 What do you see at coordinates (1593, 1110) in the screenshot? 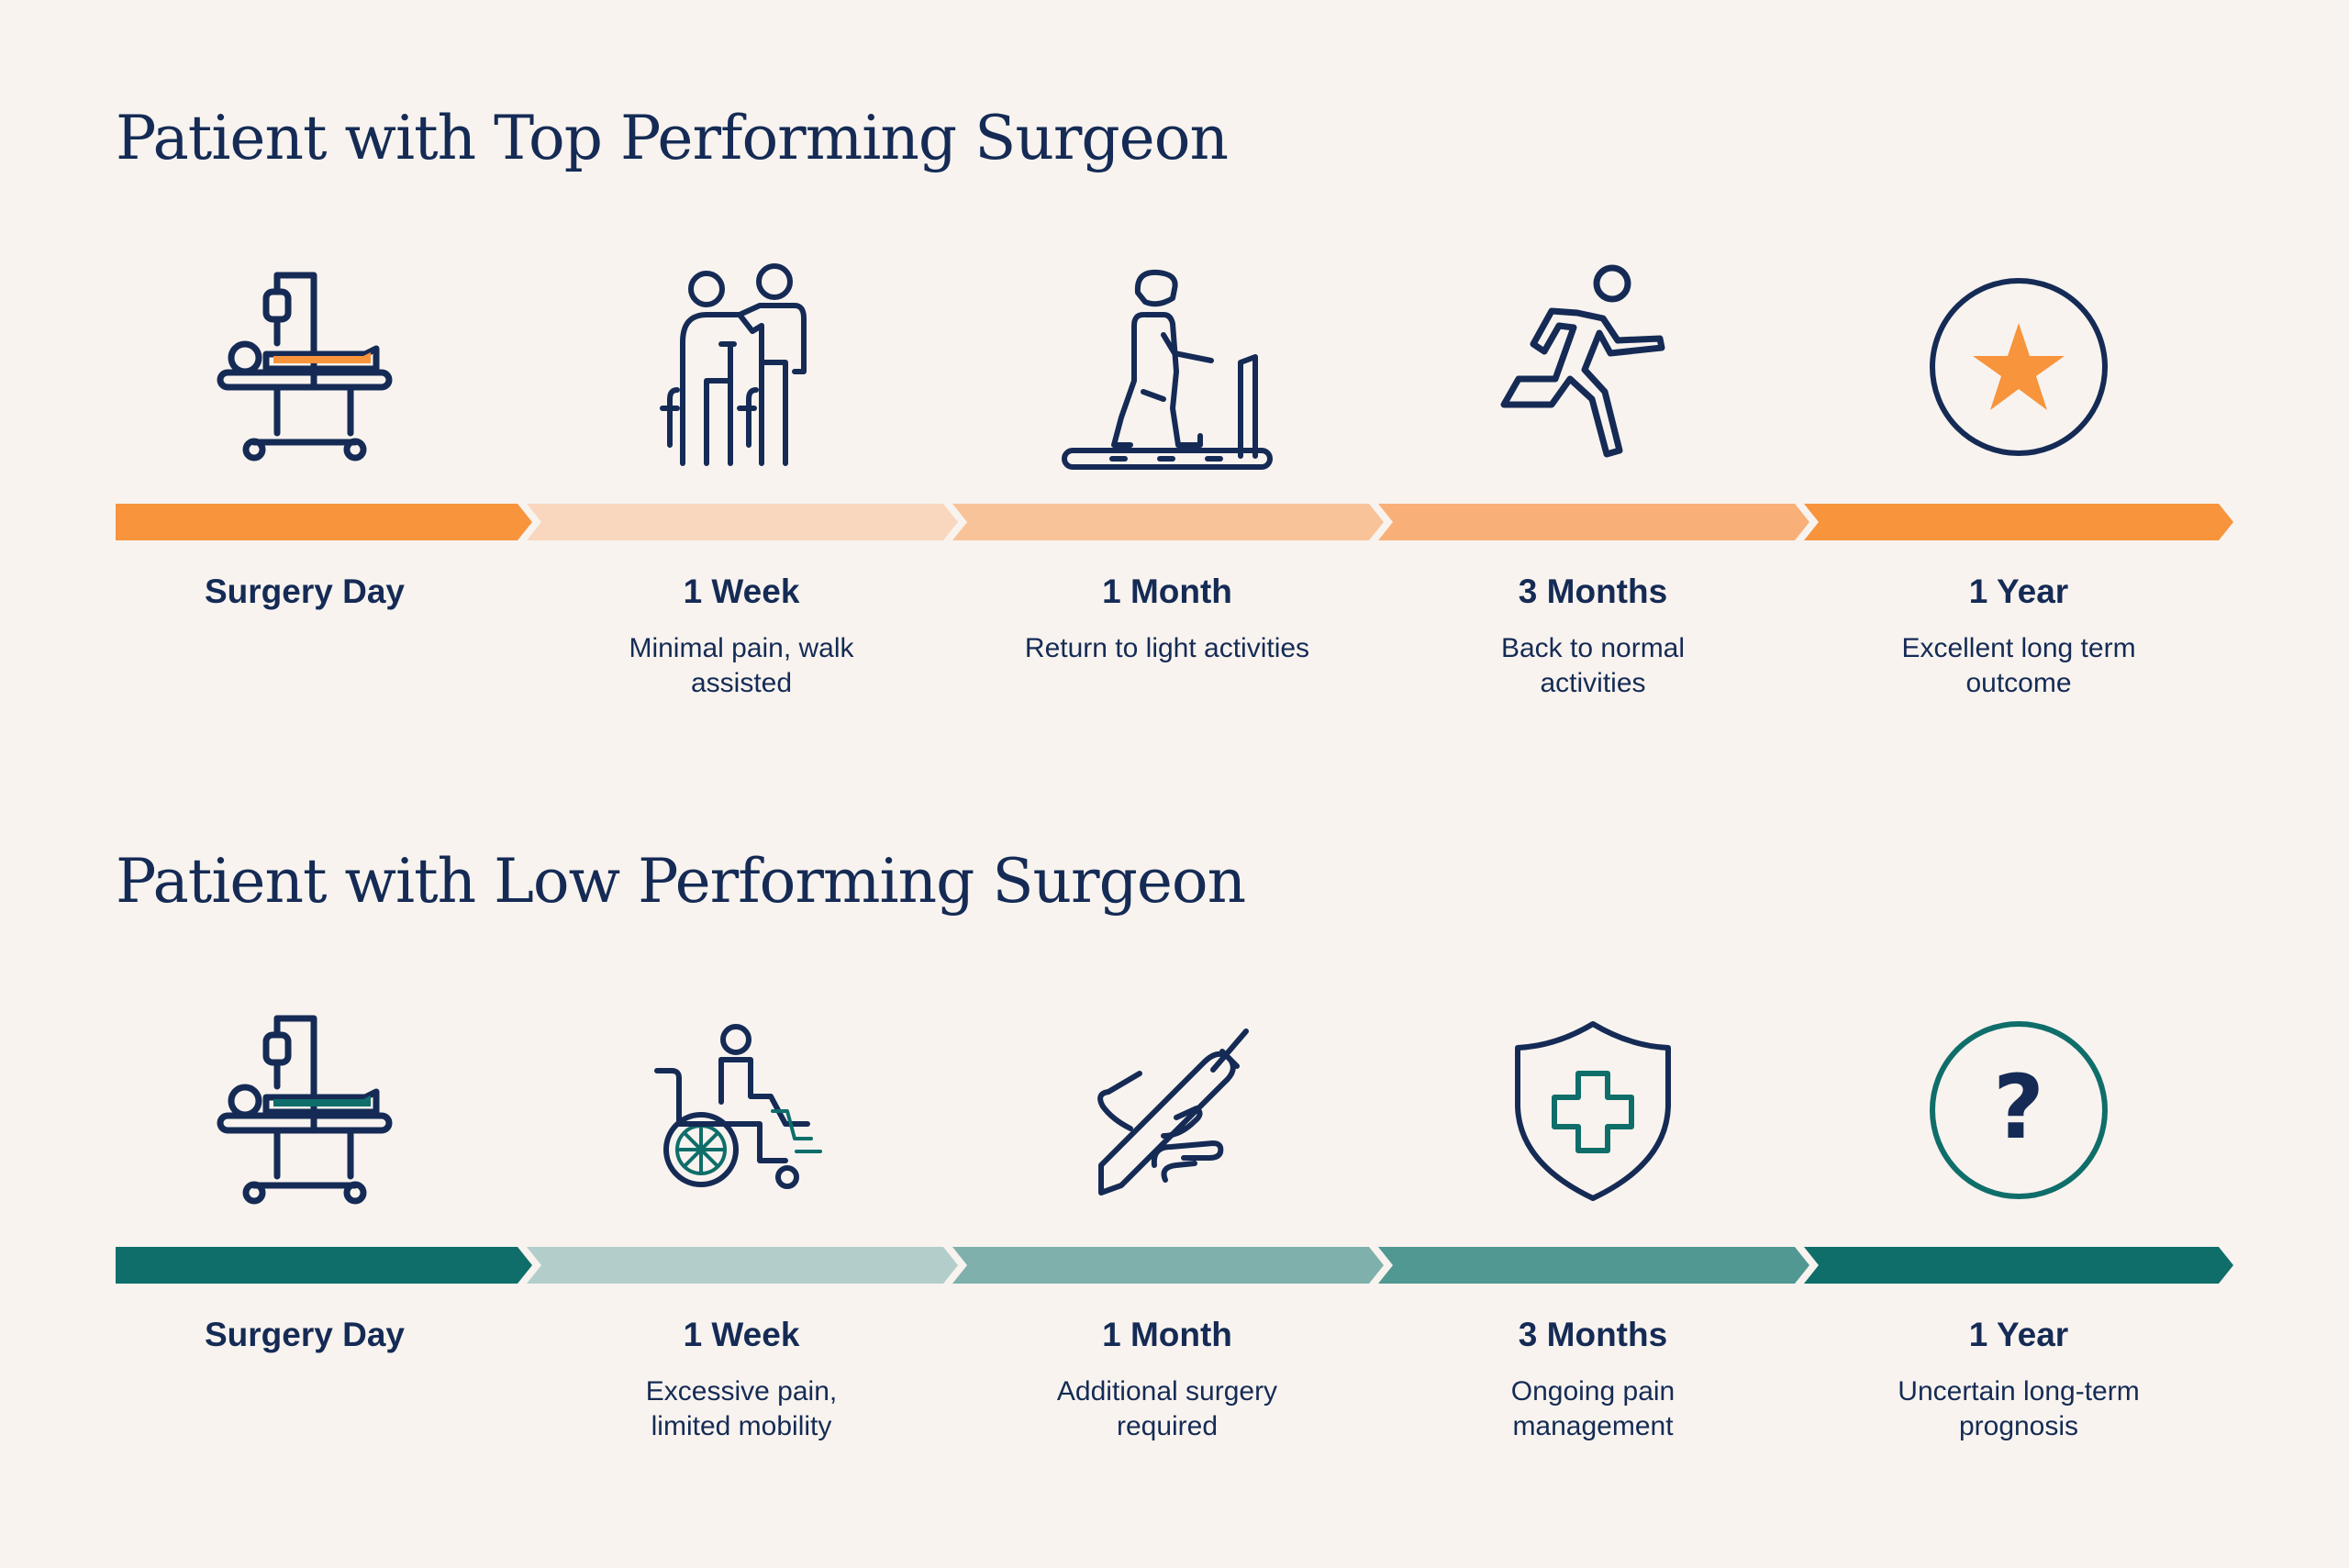
I see `medical-shield-icon` at bounding box center [1593, 1110].